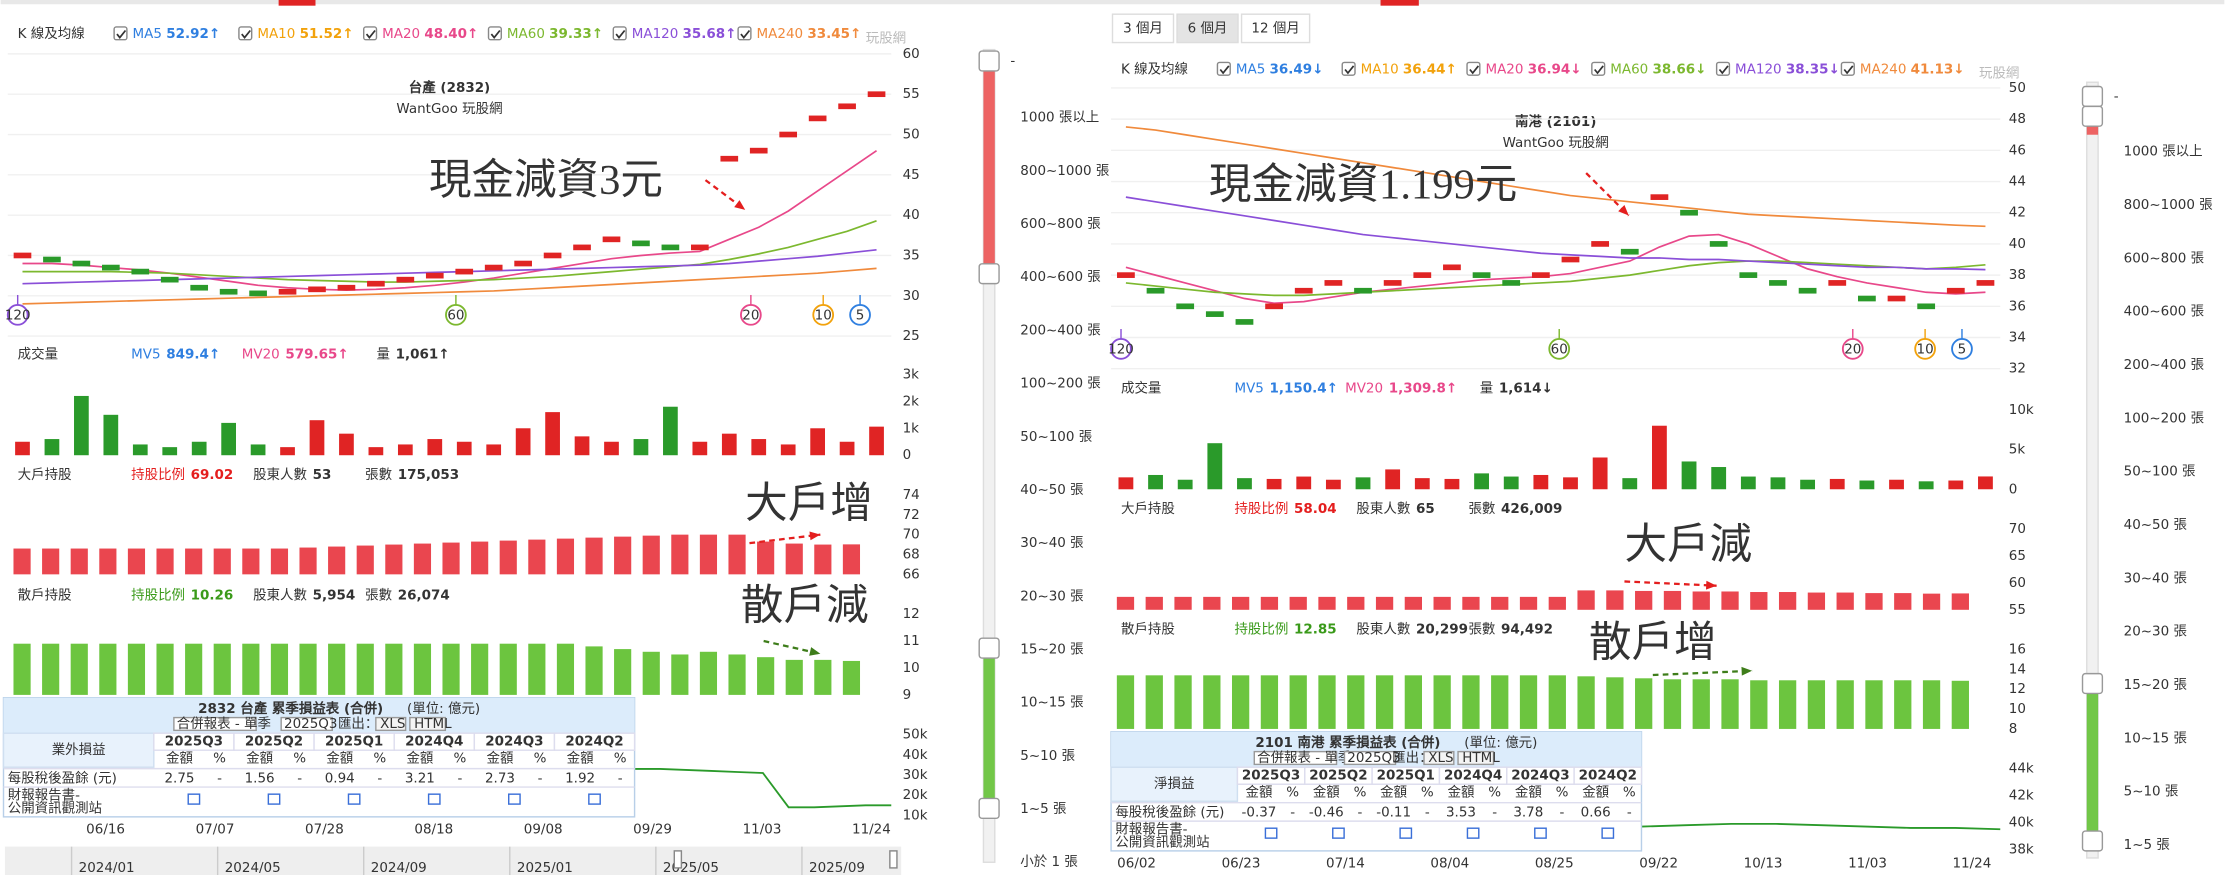 The width and height of the screenshot is (2225, 875). What do you see at coordinates (1486, 389) in the screenshot?
I see `stat-name: 量` at bounding box center [1486, 389].